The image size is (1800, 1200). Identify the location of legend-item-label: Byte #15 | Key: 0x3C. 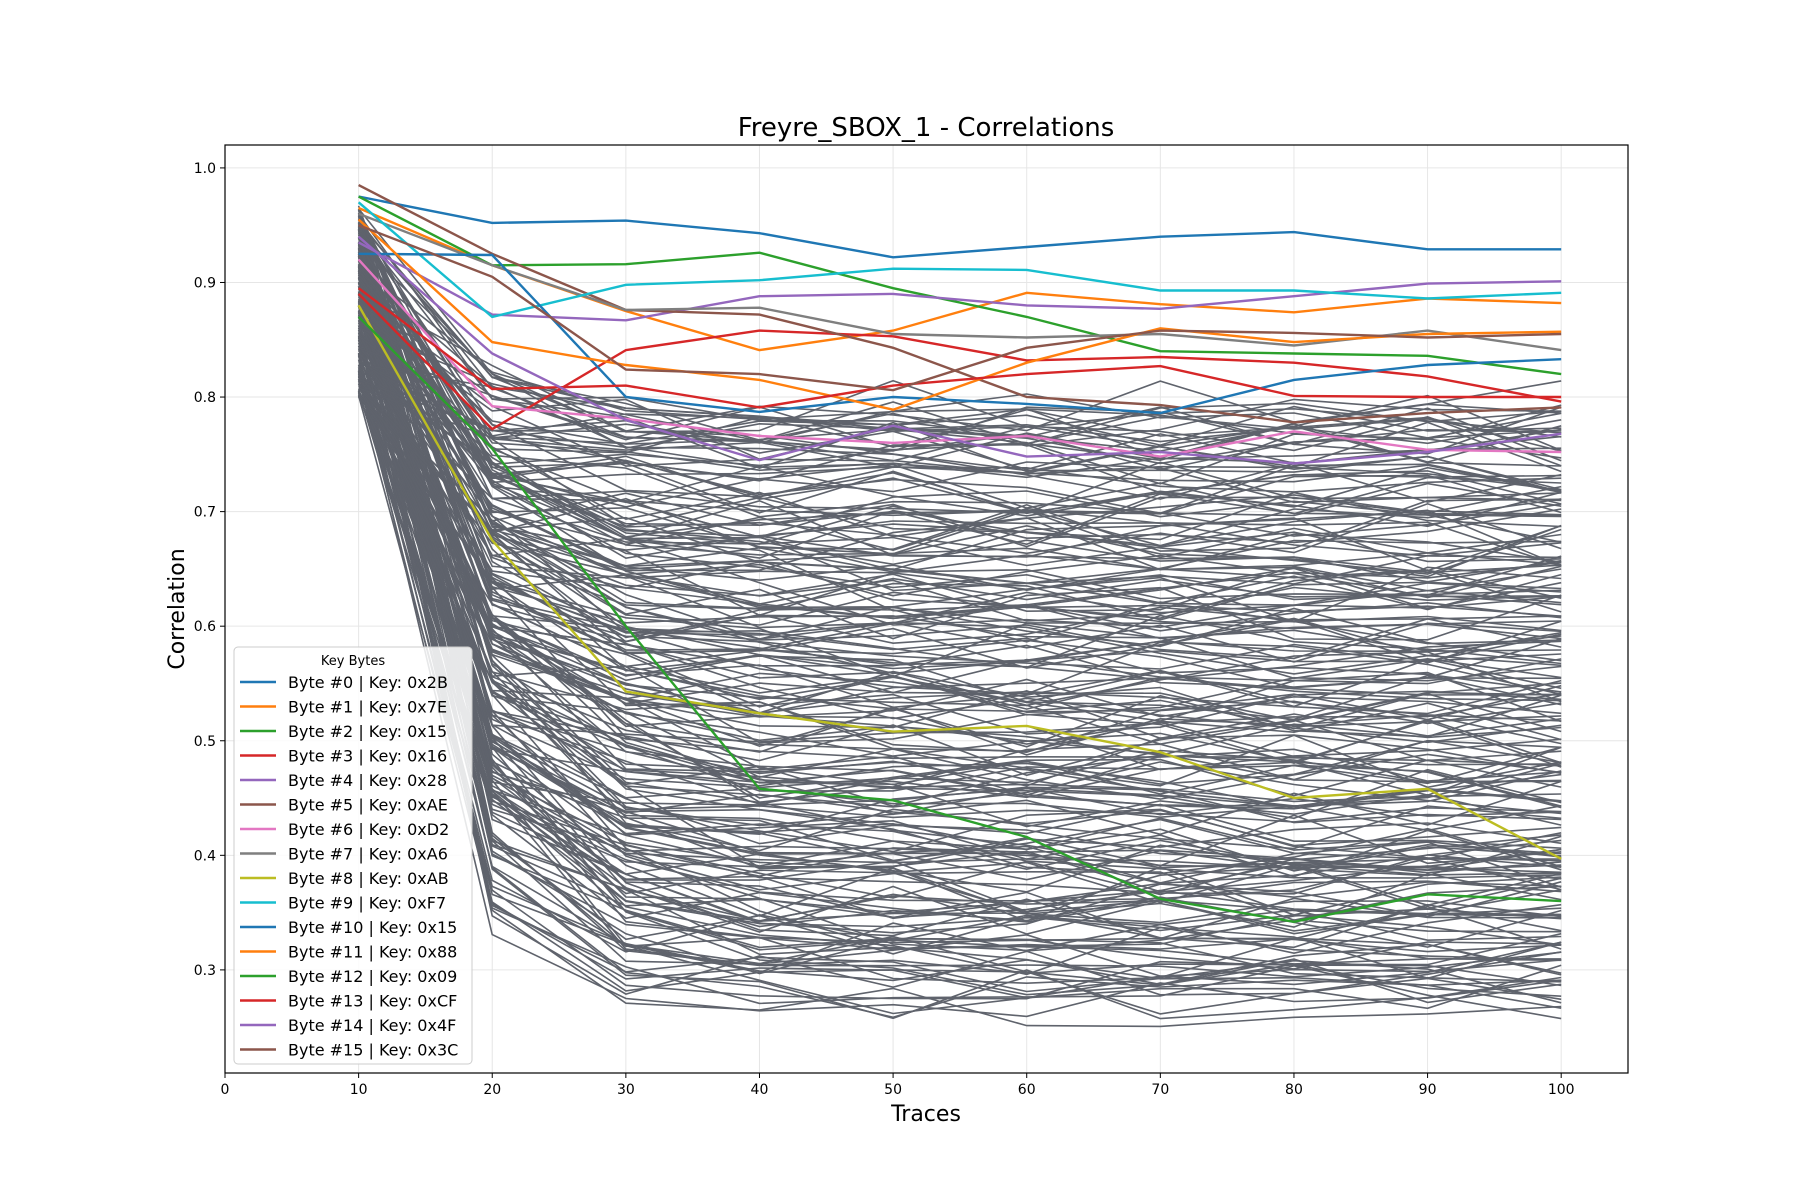
(373, 1050).